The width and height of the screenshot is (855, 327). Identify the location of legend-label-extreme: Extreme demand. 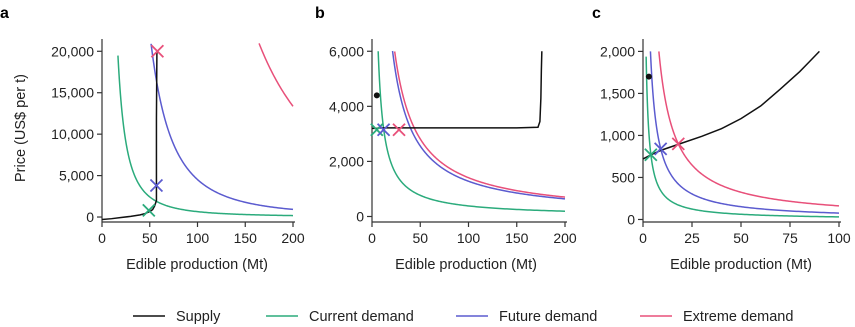
(738, 317).